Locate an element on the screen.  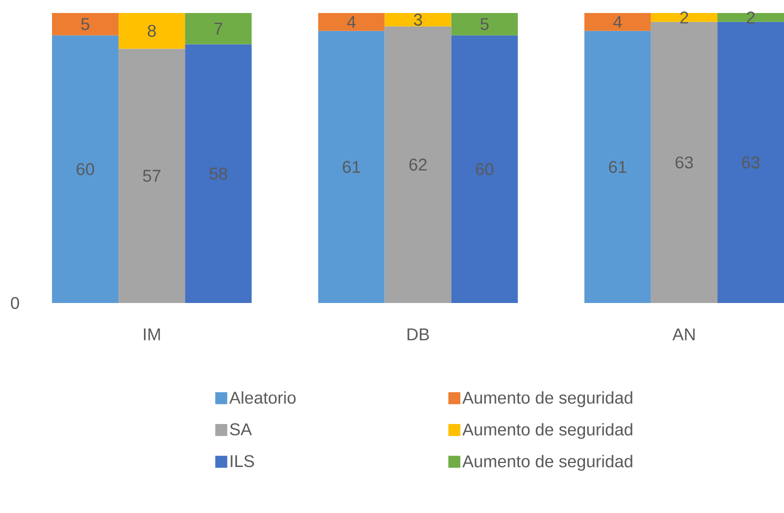
data-label: 57 is located at coordinates (151, 176).